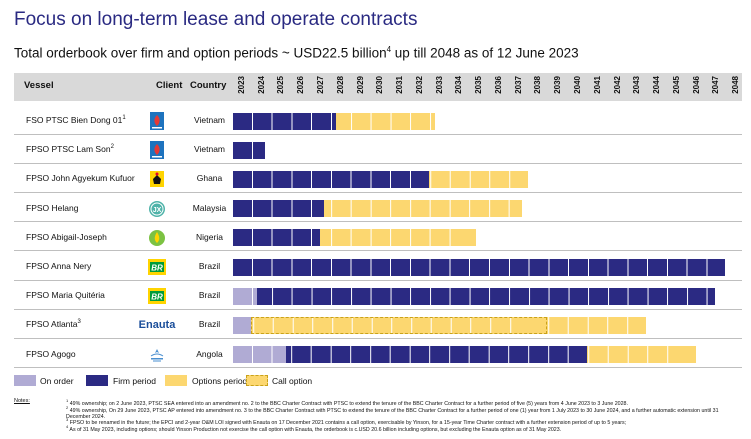  What do you see at coordinates (79, 322) in the screenshot?
I see `vessel-footnote-ref: 3` at bounding box center [79, 322].